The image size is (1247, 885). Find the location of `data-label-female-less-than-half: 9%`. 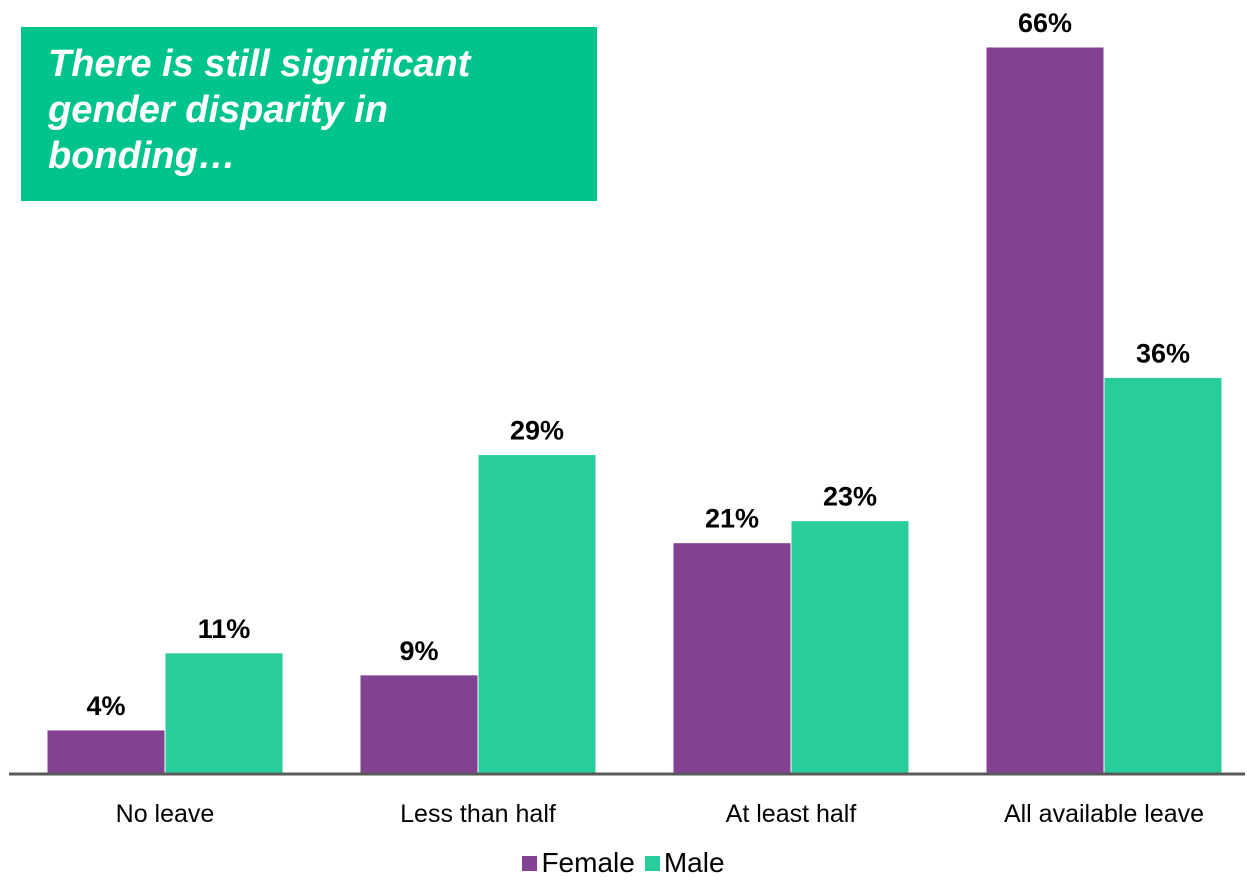

data-label-female-less-than-half: 9% is located at coordinates (418, 651).